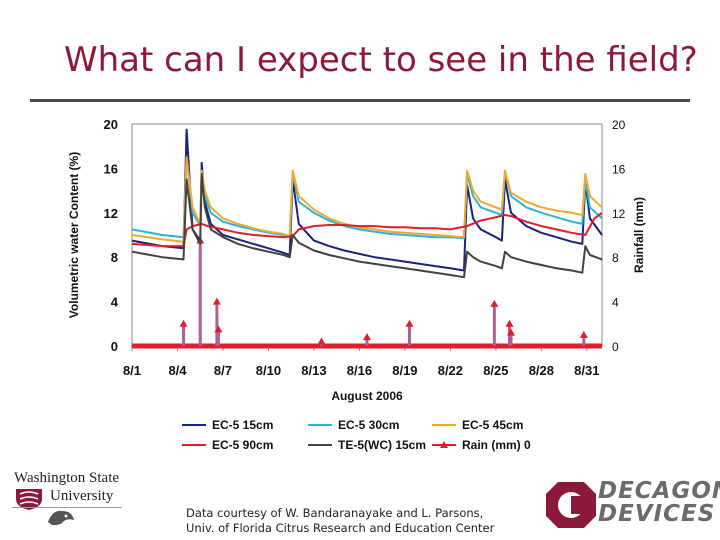 The height and width of the screenshot is (540, 720). Describe the element at coordinates (268, 370) in the screenshot. I see `x-tick-label: 8/10` at that location.